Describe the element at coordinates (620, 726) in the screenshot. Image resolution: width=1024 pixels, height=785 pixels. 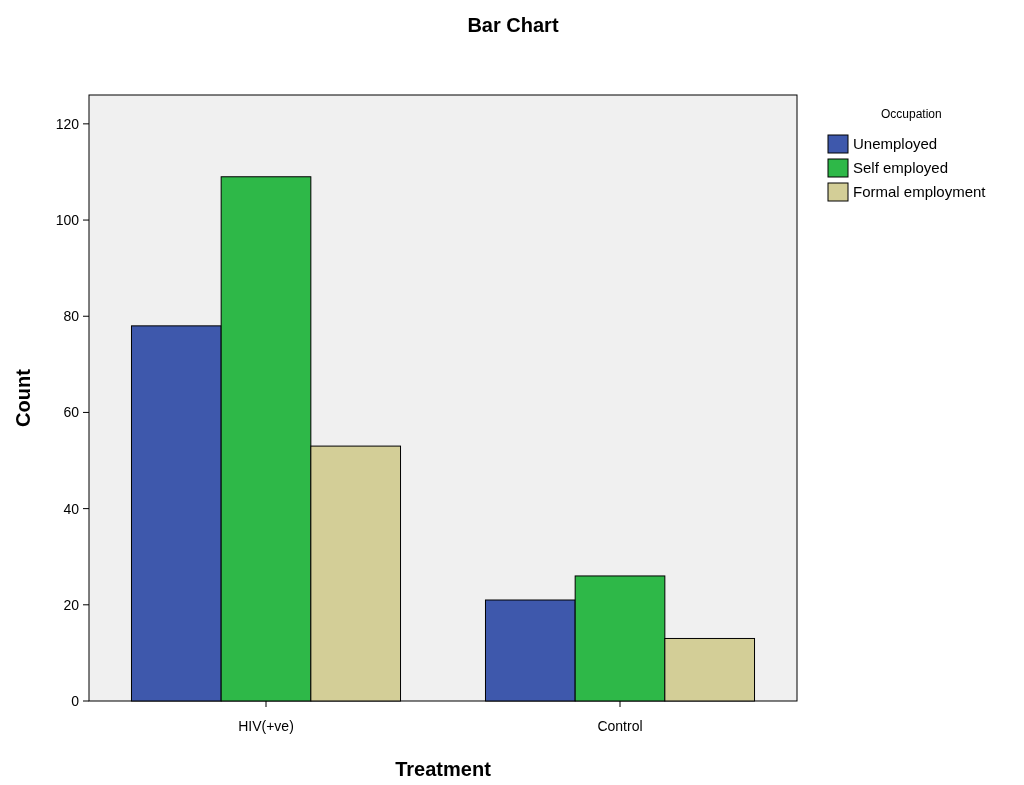
I see `x-tick-label: Control` at that location.